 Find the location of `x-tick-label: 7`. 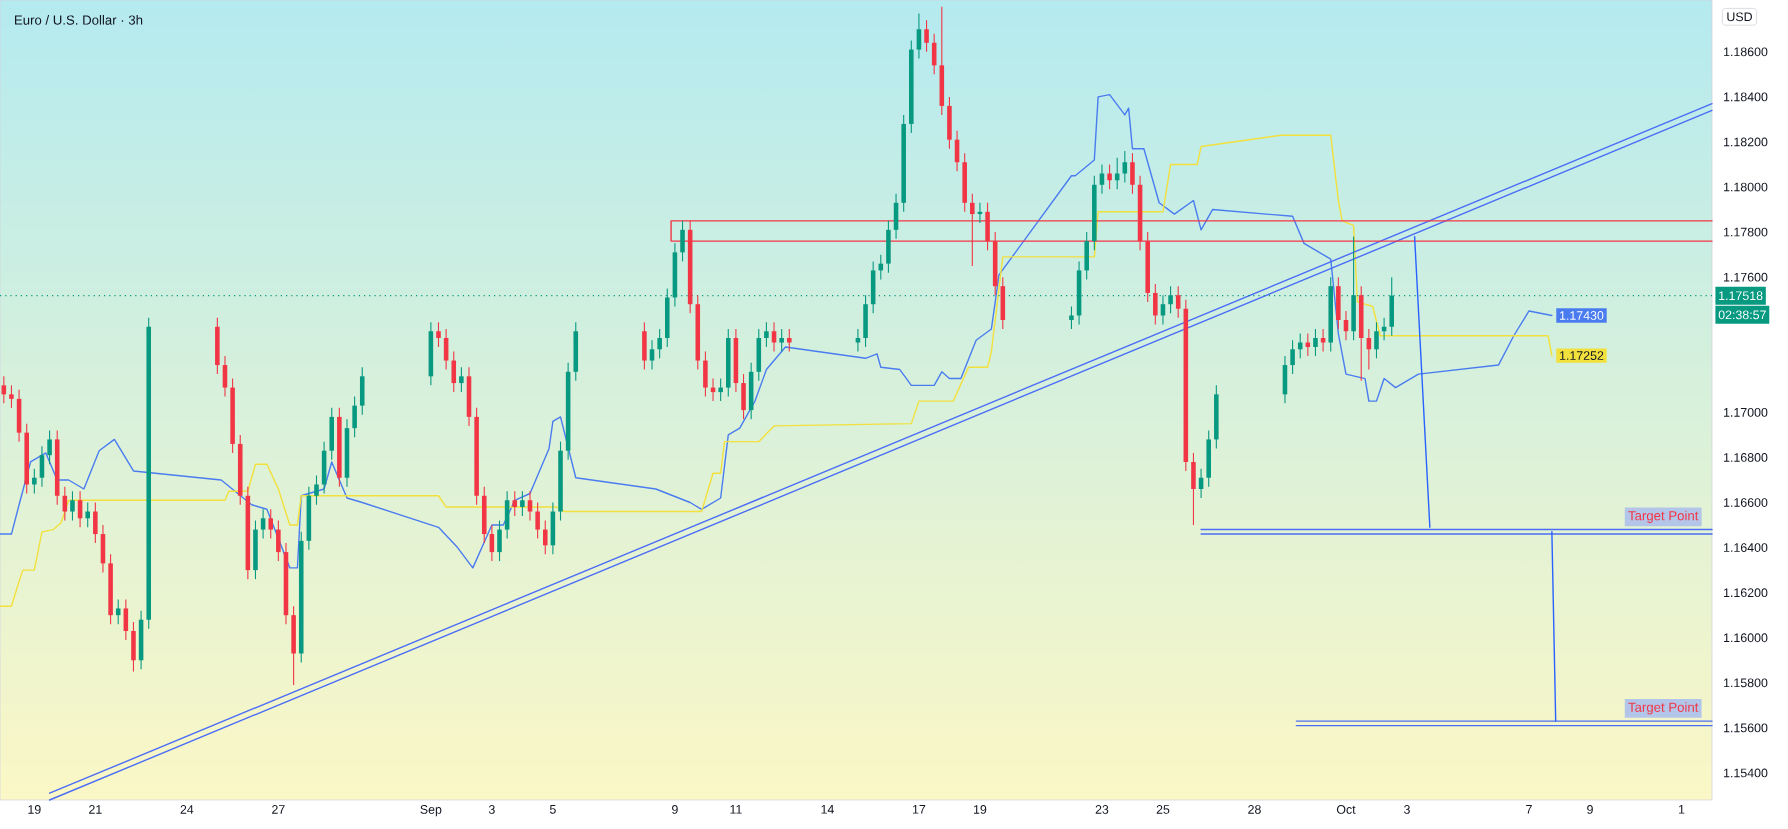

x-tick-label: 7 is located at coordinates (1529, 809).